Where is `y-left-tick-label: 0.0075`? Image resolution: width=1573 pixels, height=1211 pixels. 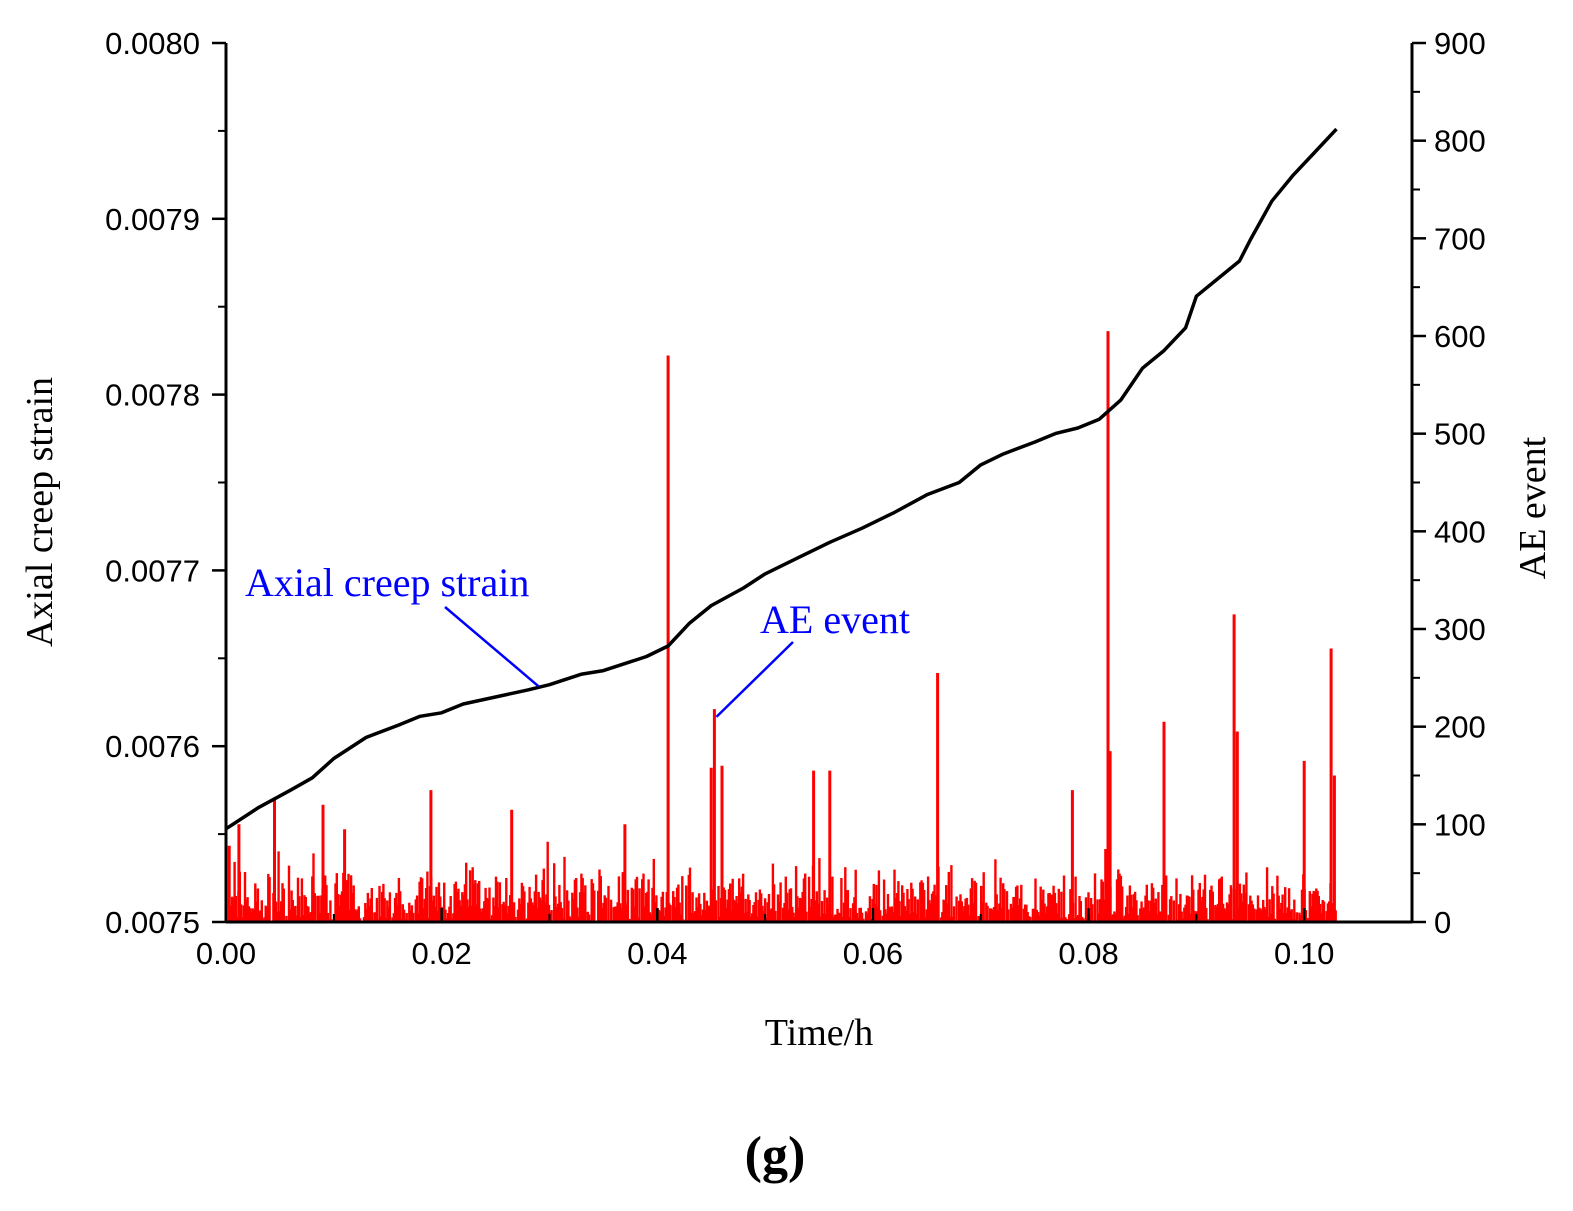
y-left-tick-label: 0.0075 is located at coordinates (152, 922).